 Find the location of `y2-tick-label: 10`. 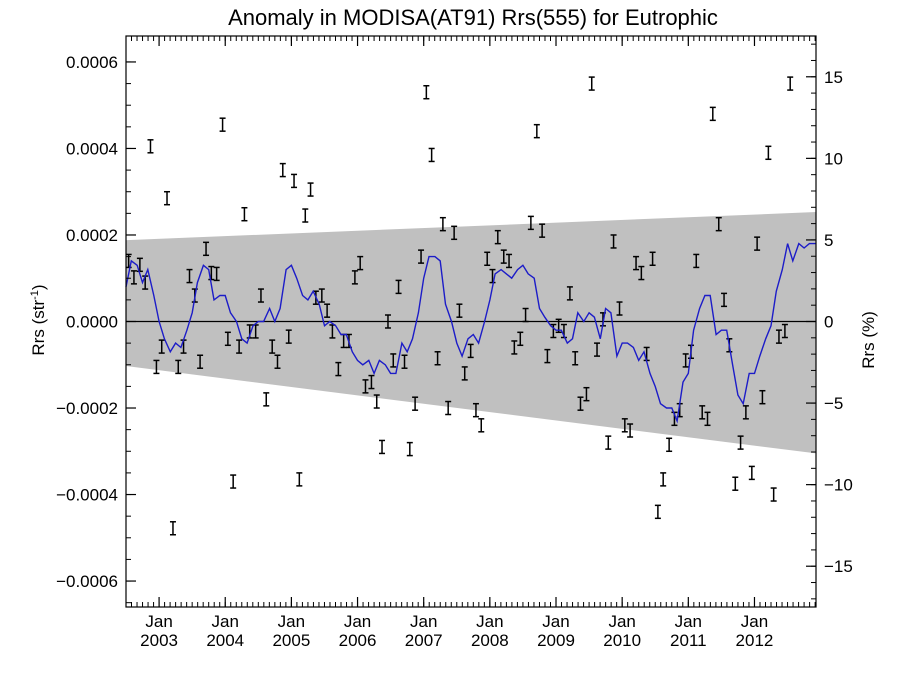

y2-tick-label: 10 is located at coordinates (833, 158).